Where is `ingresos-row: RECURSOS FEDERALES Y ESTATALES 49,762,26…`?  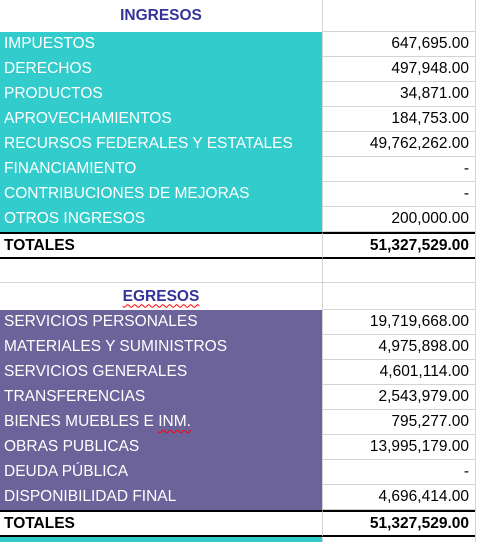 ingresos-row: RECURSOS FEDERALES Y ESTATALES 49,762,26… is located at coordinates (240, 144).